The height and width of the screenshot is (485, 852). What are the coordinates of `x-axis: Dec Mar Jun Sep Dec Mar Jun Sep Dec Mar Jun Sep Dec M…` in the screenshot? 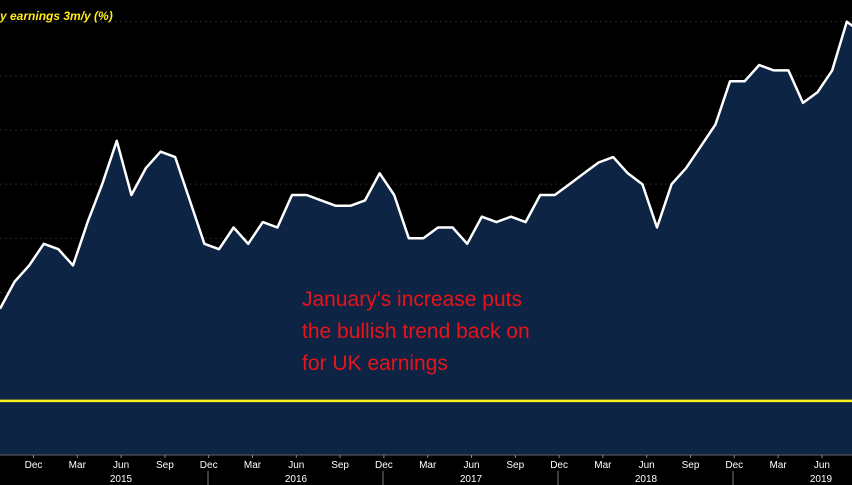 It's located at (426, 469).